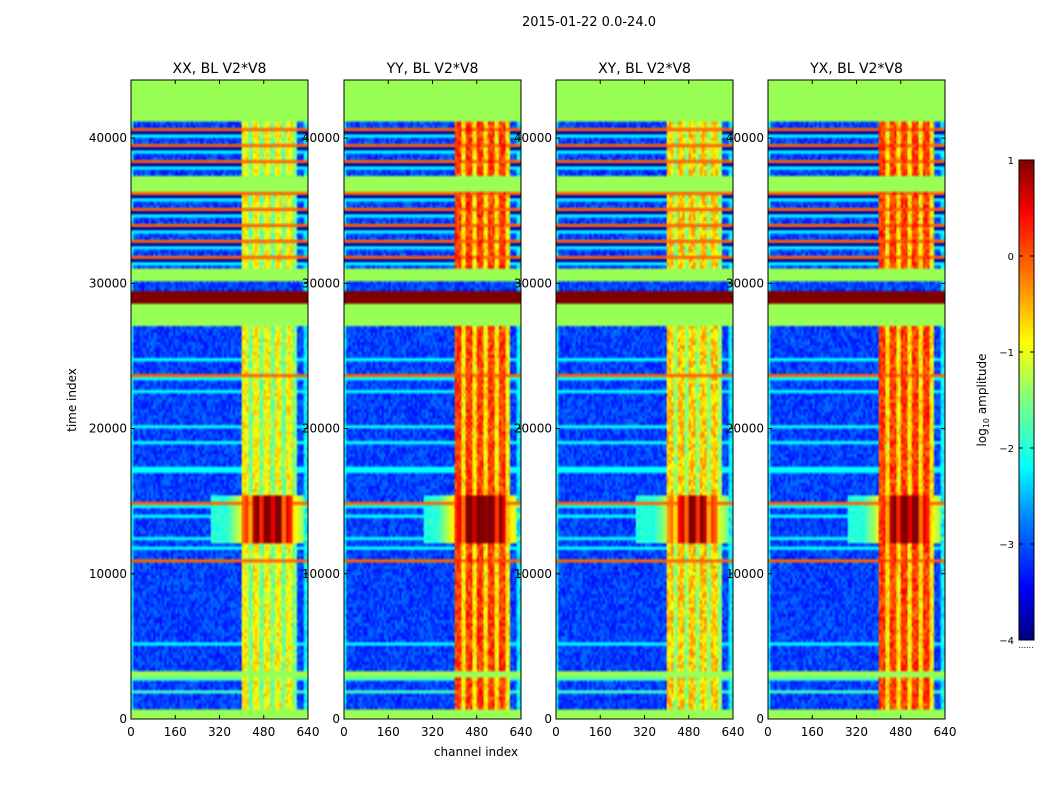  Describe the element at coordinates (856, 69) in the screenshot. I see `panel-title: YX, BL V2*V8` at that location.